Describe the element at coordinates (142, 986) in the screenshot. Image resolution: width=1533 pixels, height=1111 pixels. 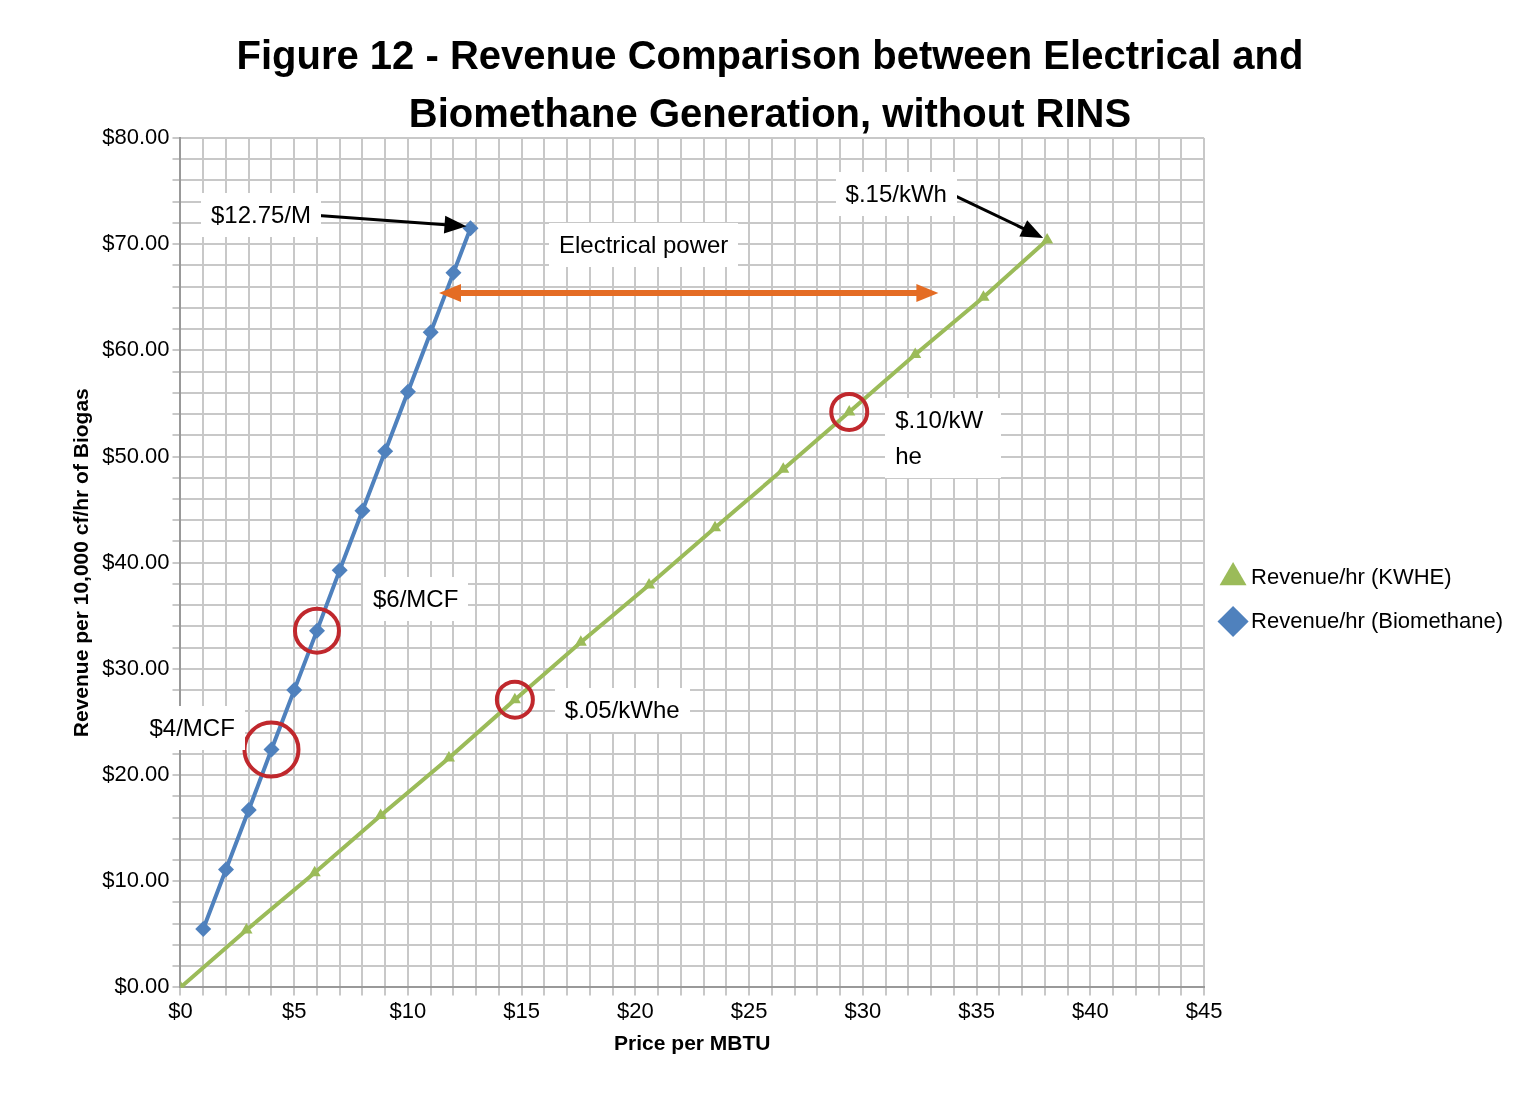
I see `y-tick-label: $0.00` at that location.